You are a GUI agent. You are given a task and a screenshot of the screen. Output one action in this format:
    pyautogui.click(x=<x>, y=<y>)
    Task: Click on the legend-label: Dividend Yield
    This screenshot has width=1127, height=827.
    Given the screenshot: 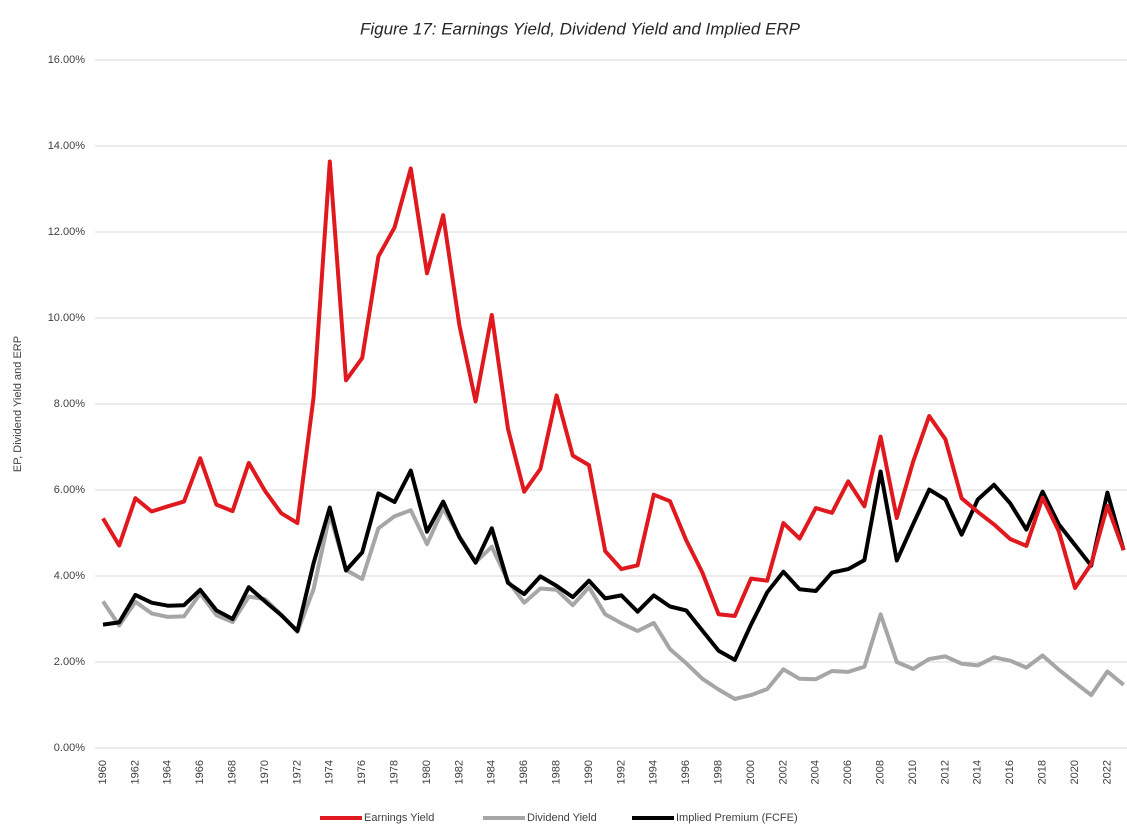 What is the action you would take?
    pyautogui.click(x=562, y=818)
    